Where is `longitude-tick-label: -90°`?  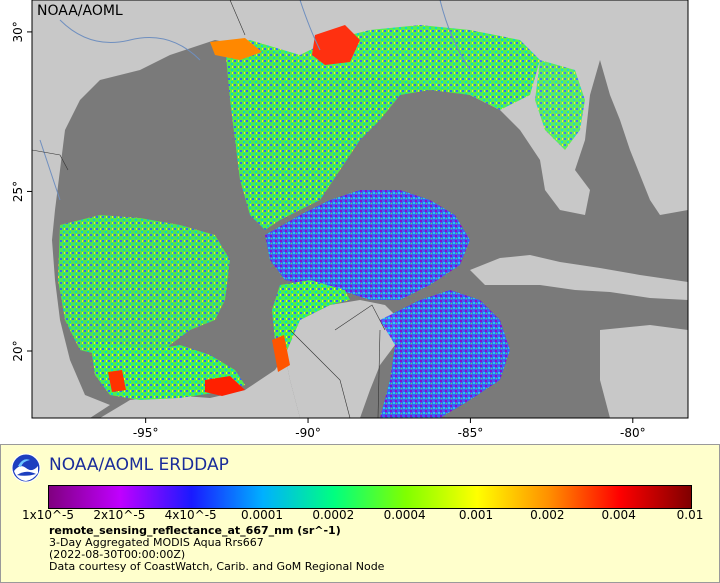 longitude-tick-label: -90° is located at coordinates (308, 433).